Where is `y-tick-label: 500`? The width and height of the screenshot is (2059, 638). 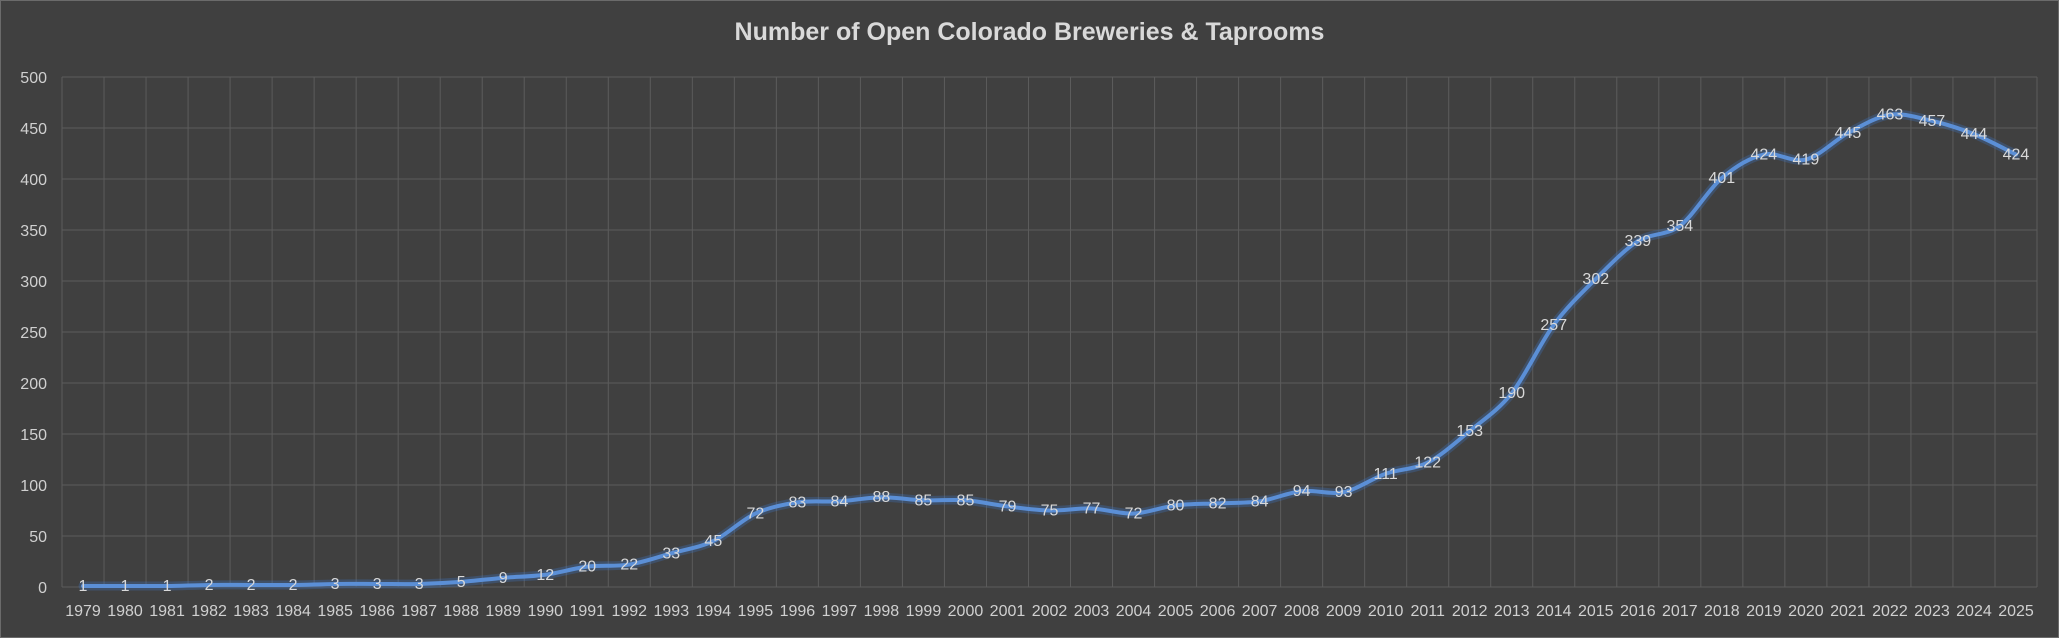 y-tick-label: 500 is located at coordinates (33, 78).